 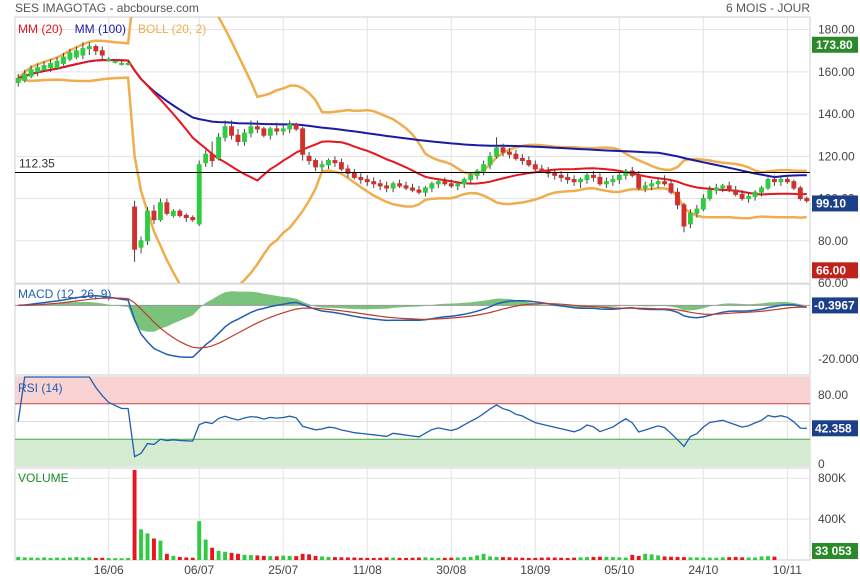 I want to click on rsi-last-label-bg, so click(x=835, y=428).